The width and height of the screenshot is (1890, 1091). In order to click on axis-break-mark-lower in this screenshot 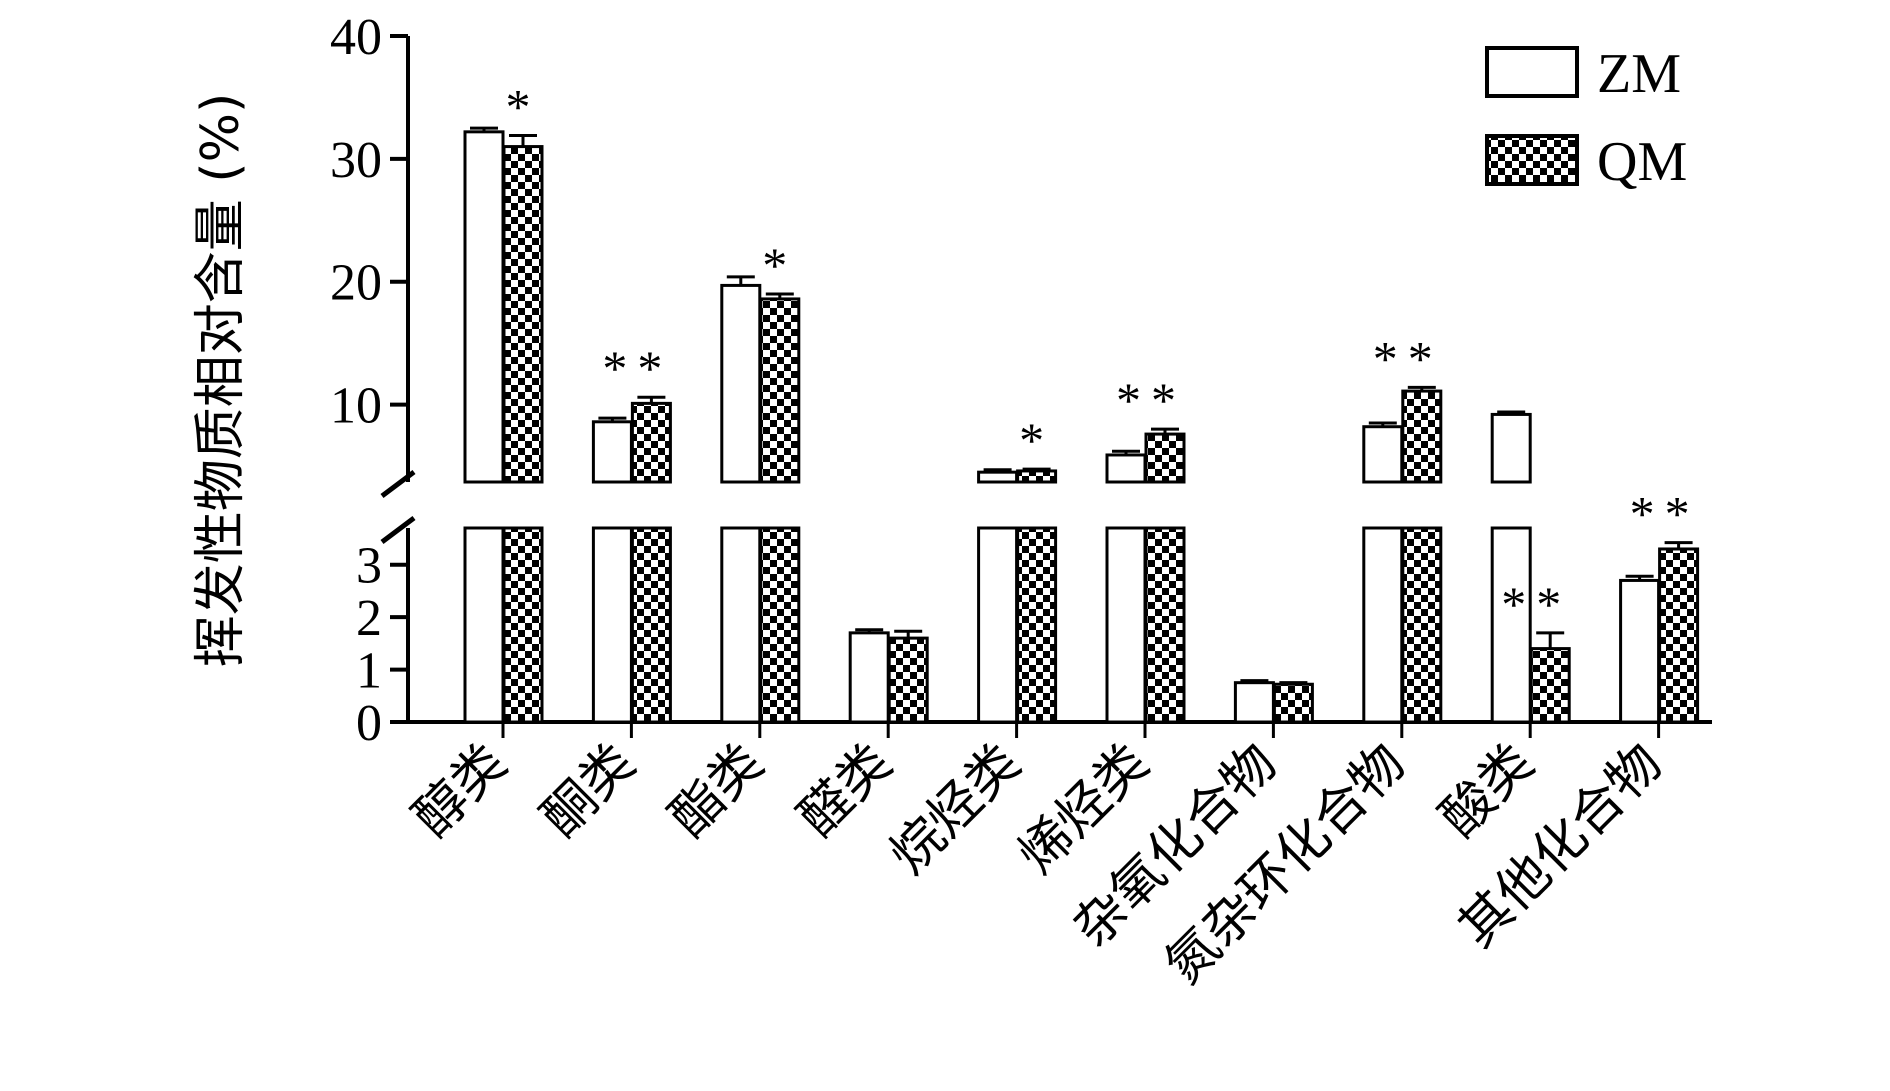, I will do `click(398, 530)`.